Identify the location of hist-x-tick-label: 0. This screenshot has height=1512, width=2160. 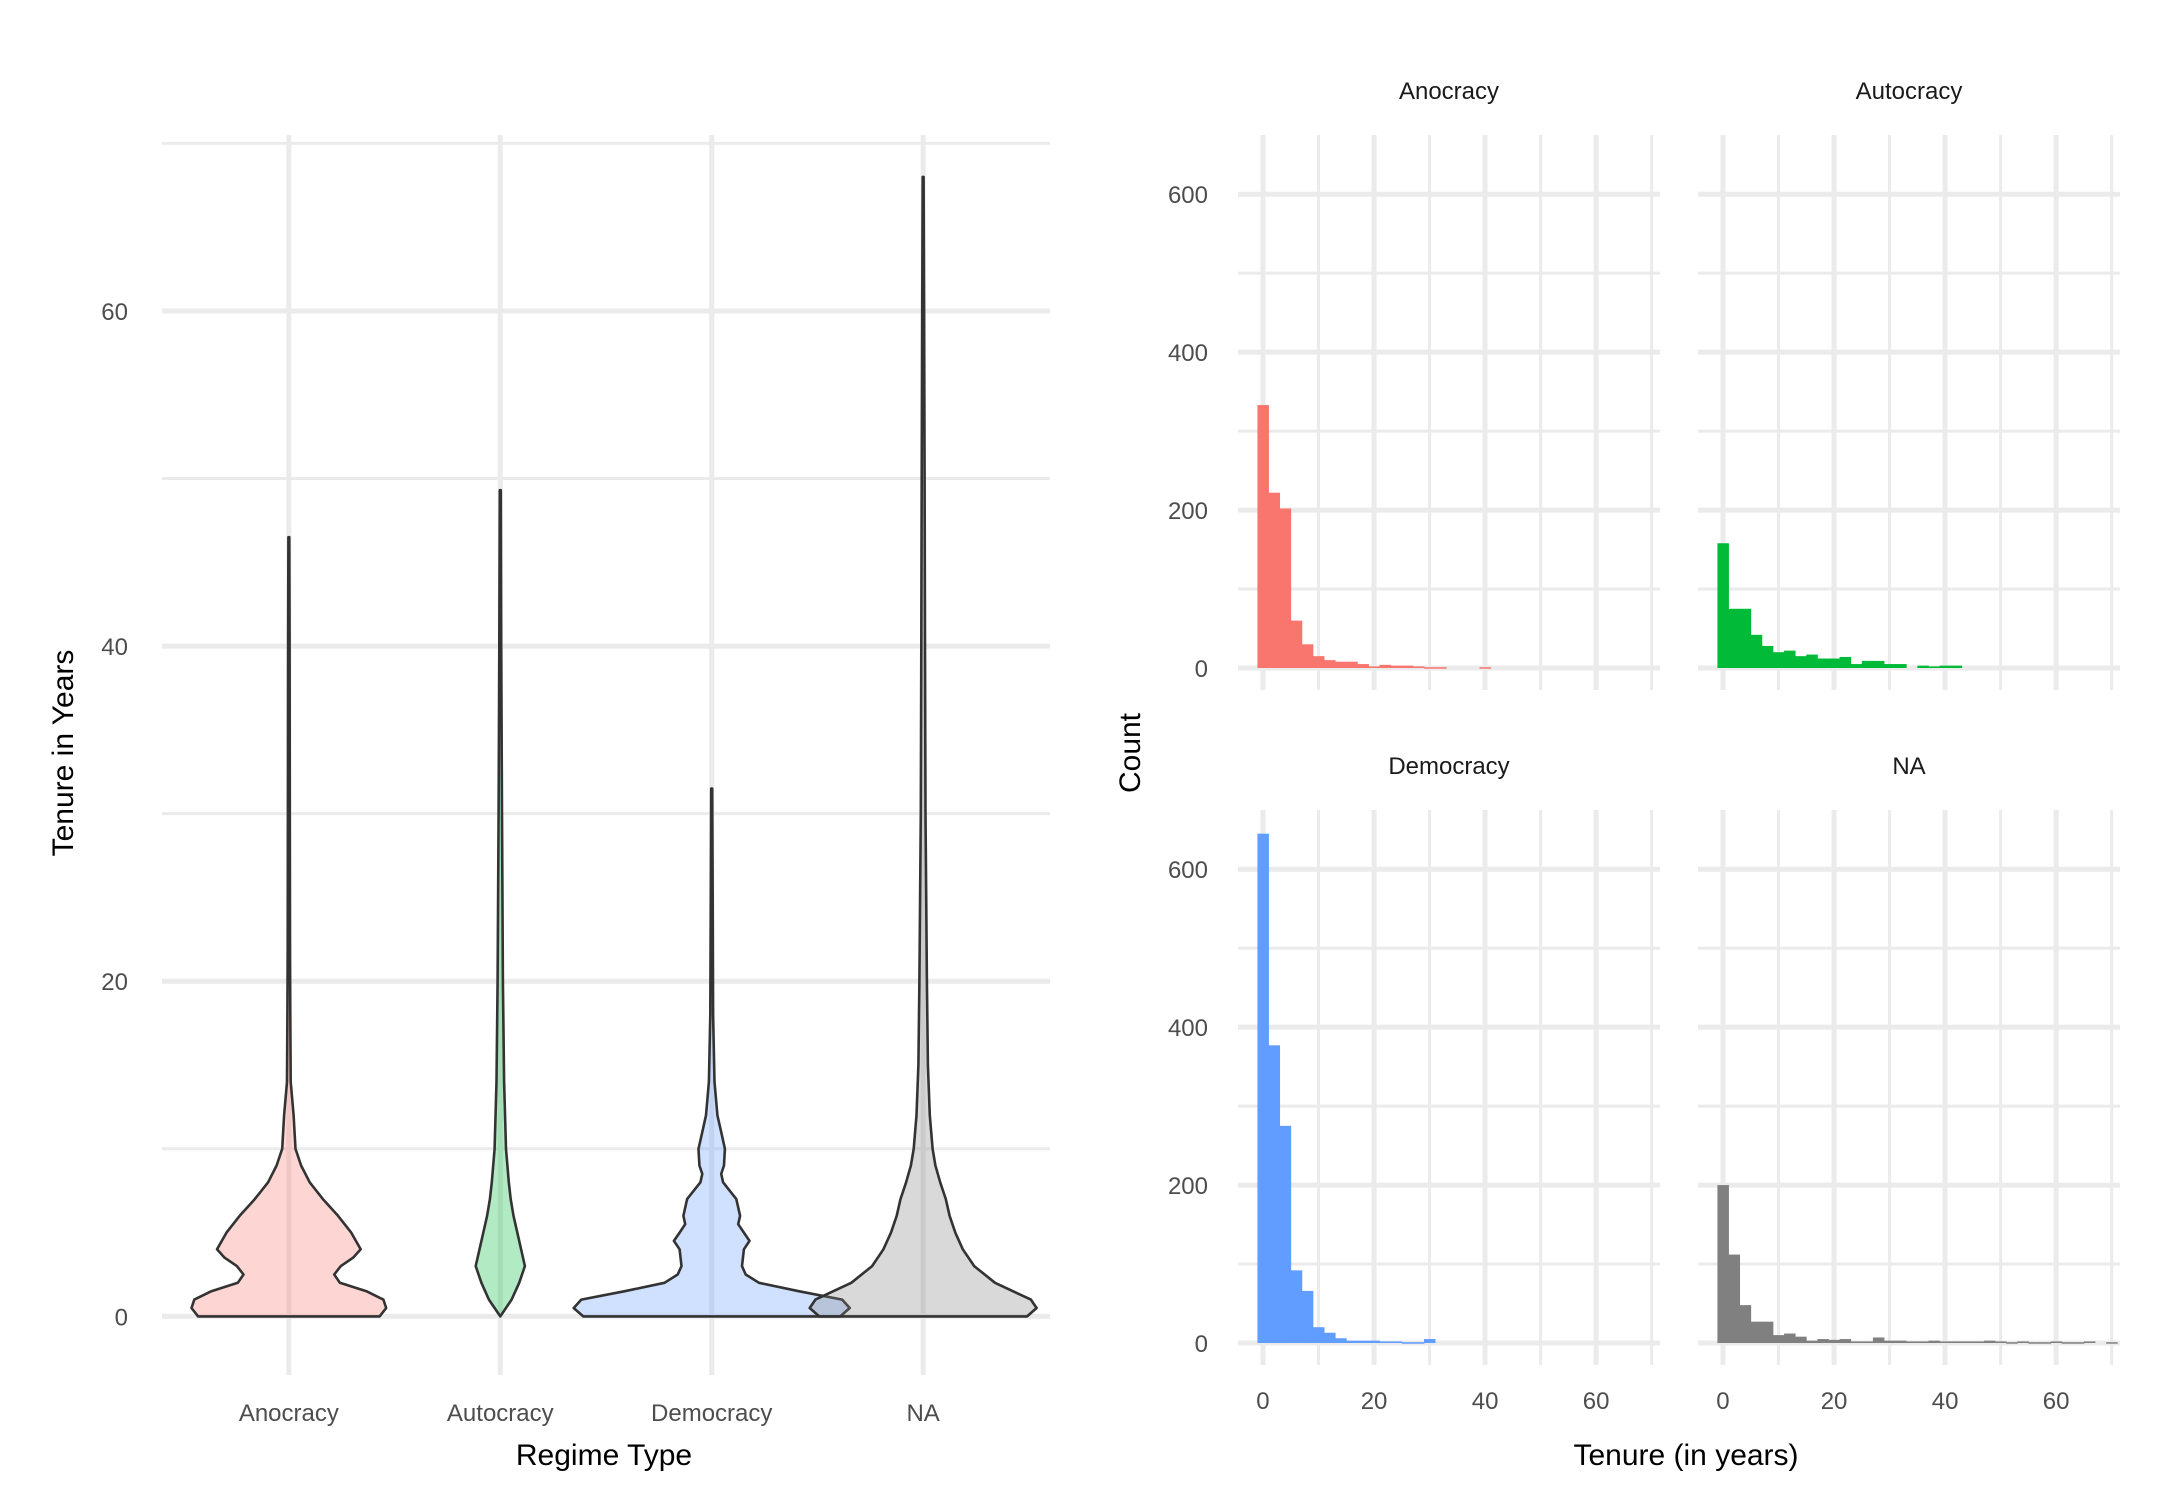
(1262, 1401).